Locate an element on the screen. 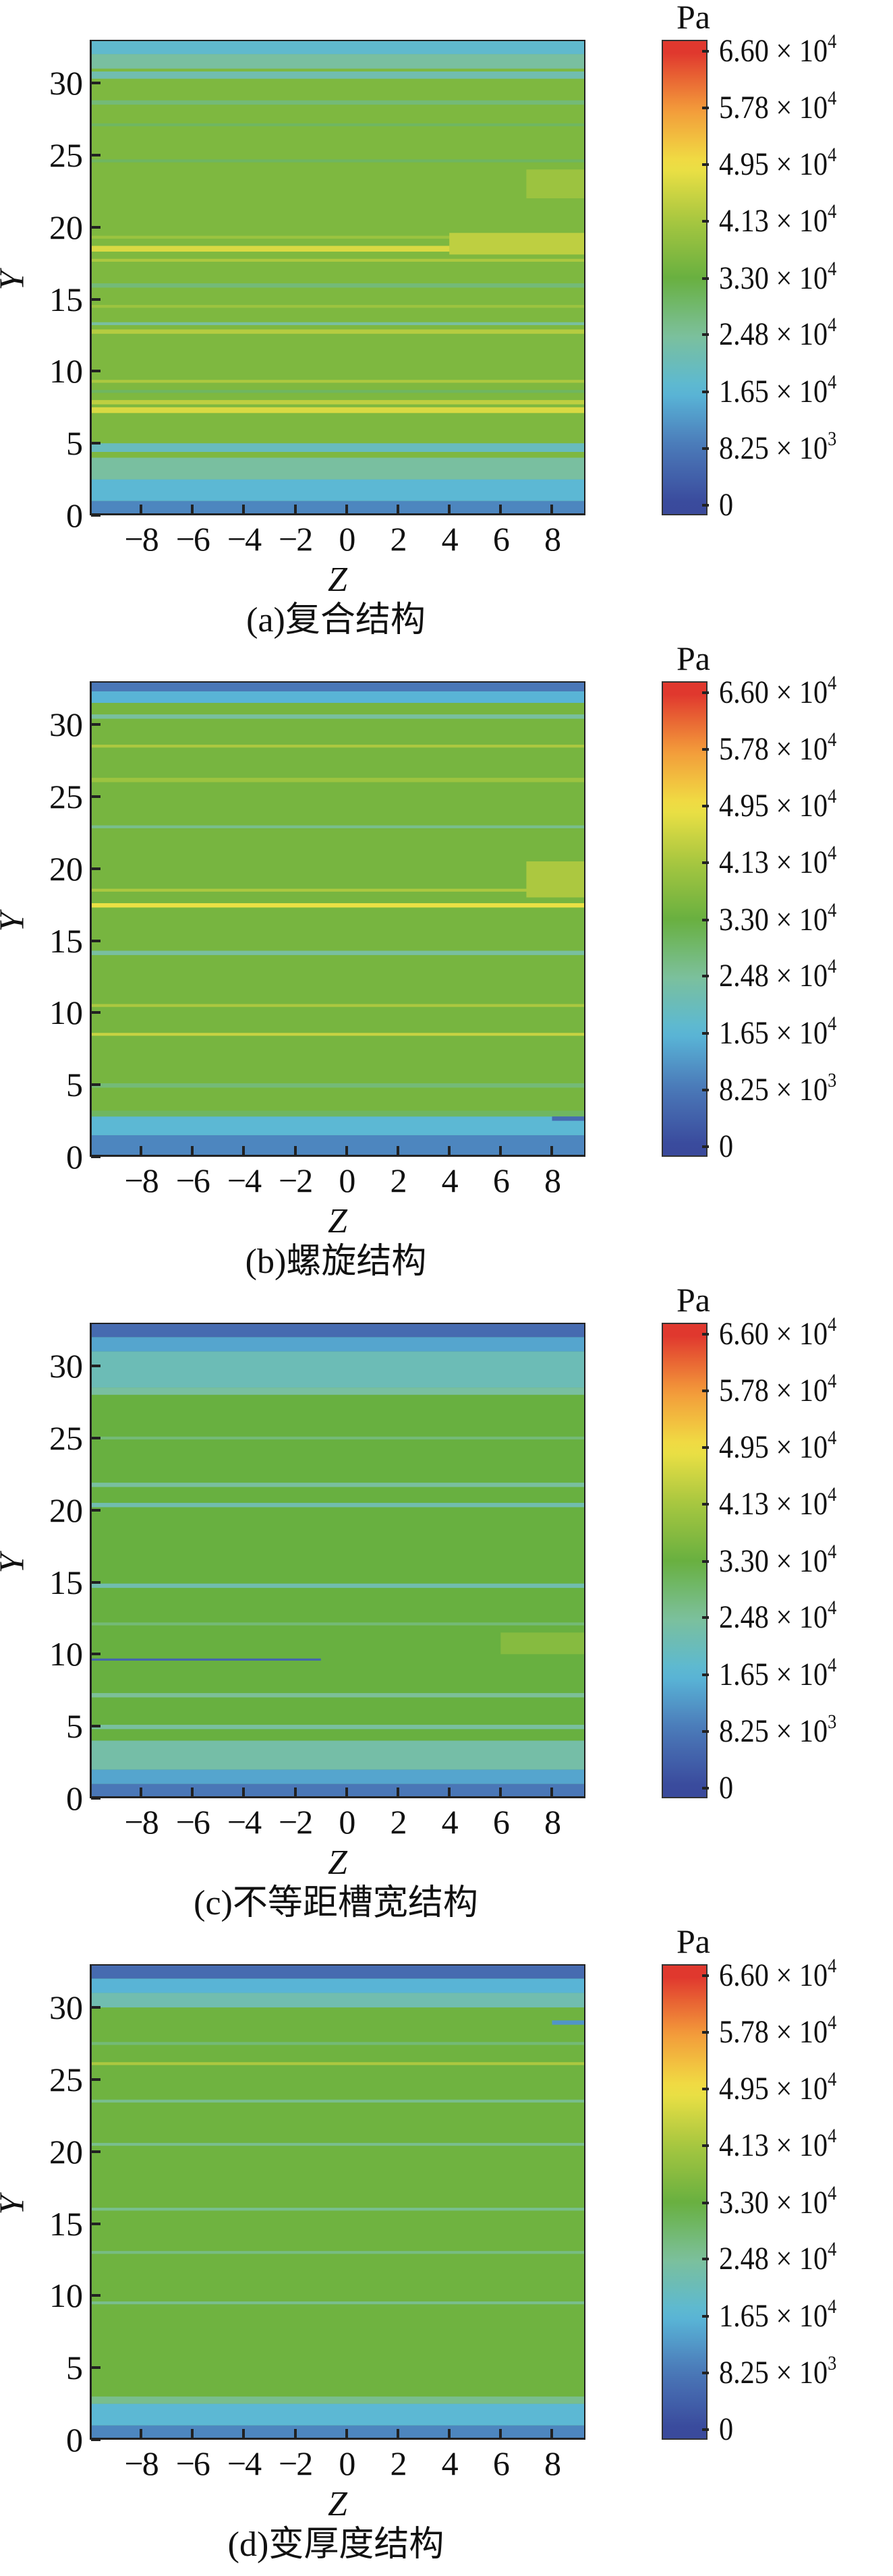  heatmap-plot is located at coordinates (337, 277).